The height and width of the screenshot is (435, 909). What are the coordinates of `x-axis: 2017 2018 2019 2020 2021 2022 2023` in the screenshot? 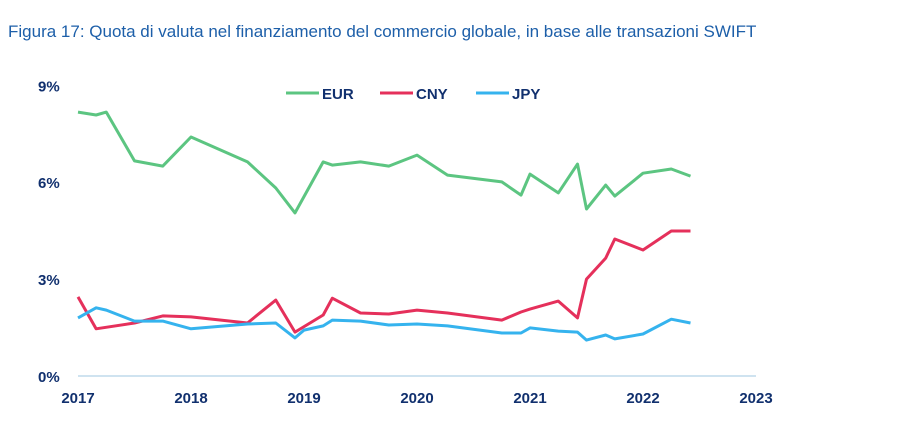 It's located at (416, 398).